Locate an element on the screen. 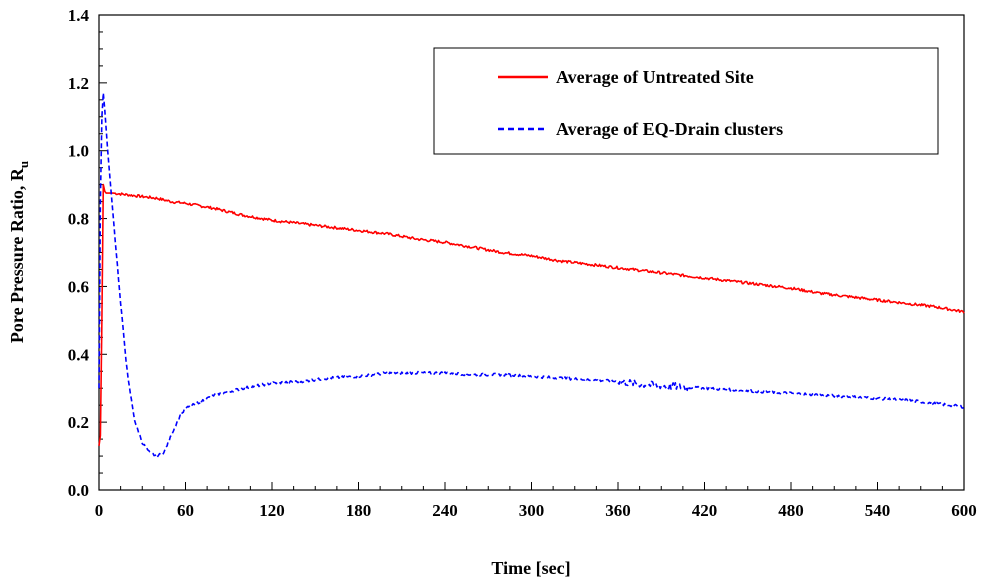 This screenshot has width=986, height=586. y-tick-label: 1.4 is located at coordinates (79, 15).